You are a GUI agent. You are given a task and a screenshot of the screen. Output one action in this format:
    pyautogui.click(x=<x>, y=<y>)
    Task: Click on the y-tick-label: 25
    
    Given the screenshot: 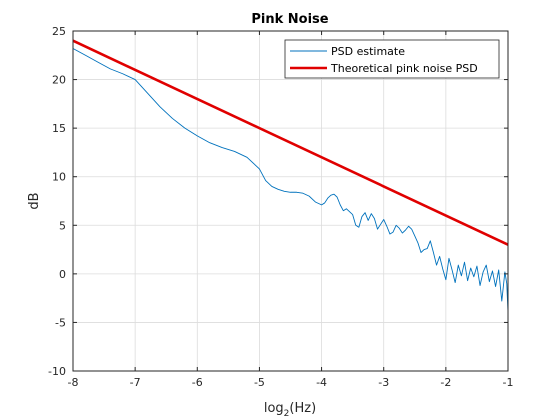 What is the action you would take?
    pyautogui.click(x=59, y=31)
    